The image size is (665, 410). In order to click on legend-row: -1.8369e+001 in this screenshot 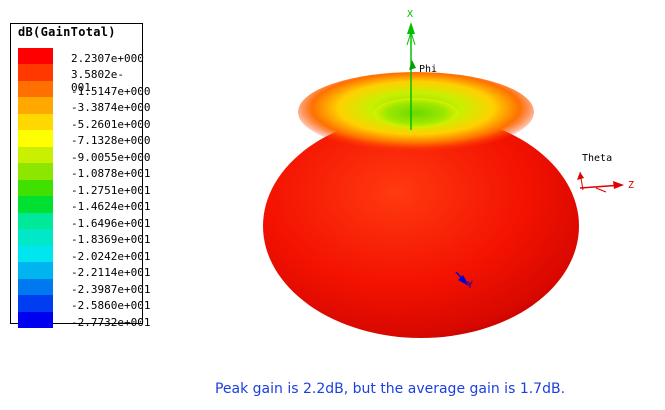, I will do `click(84, 237)`.